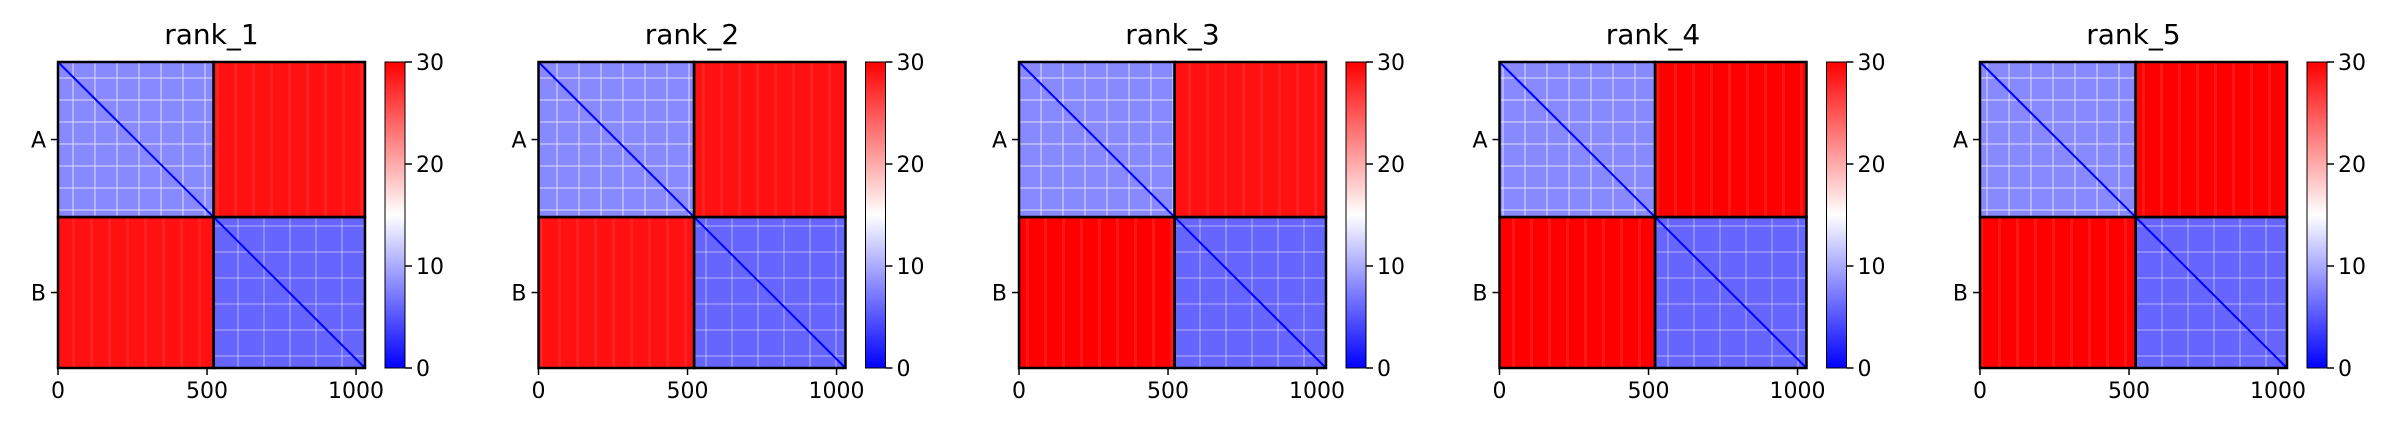 The width and height of the screenshot is (2400, 438). What do you see at coordinates (692, 34) in the screenshot?
I see `panel-title: rank_2` at bounding box center [692, 34].